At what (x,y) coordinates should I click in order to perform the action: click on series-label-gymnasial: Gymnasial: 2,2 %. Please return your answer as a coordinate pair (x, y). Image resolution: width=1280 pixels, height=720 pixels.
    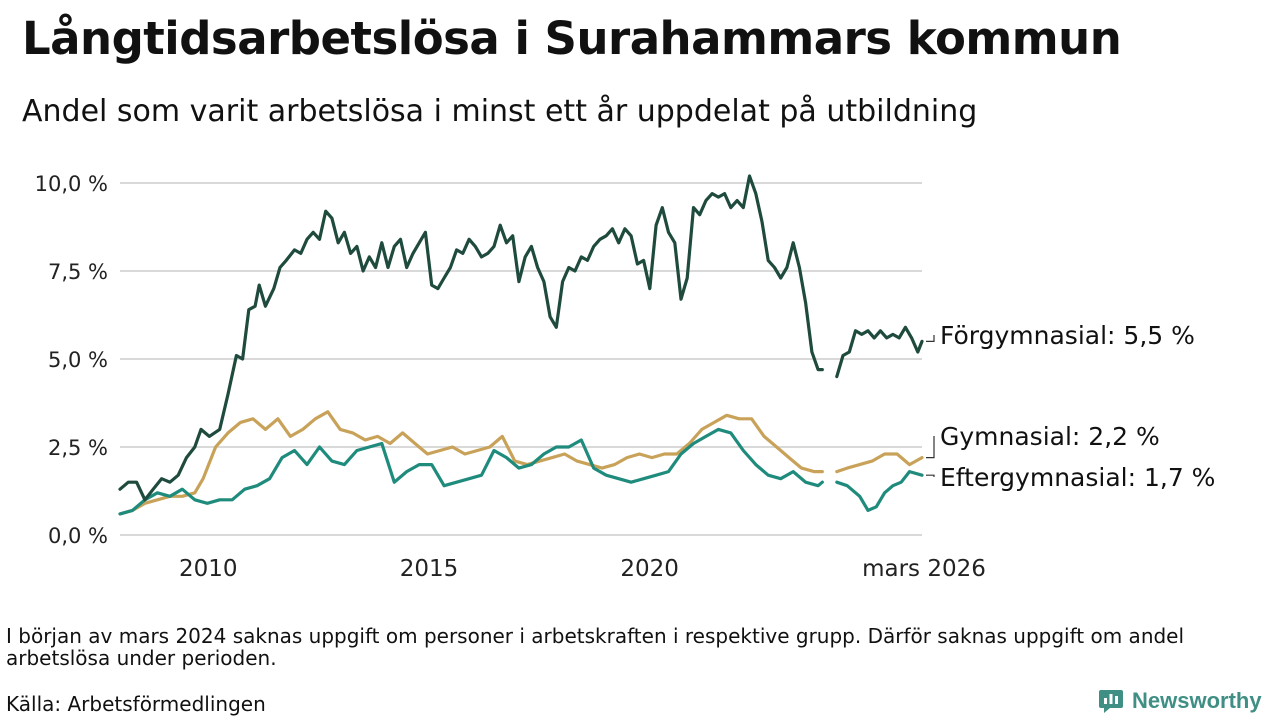
    Looking at the image, I should click on (1050, 436).